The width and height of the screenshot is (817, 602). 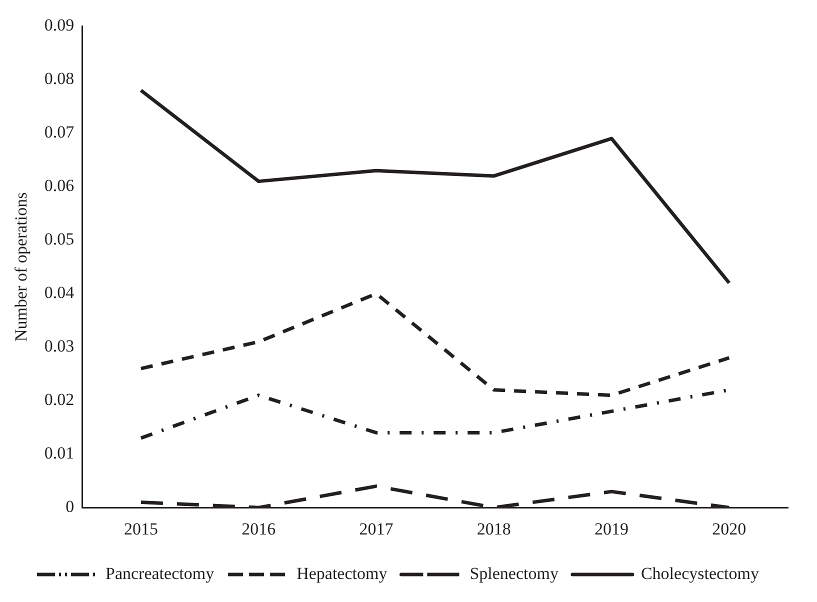 What do you see at coordinates (59, 400) in the screenshot?
I see `y-tick-label: 0.02` at bounding box center [59, 400].